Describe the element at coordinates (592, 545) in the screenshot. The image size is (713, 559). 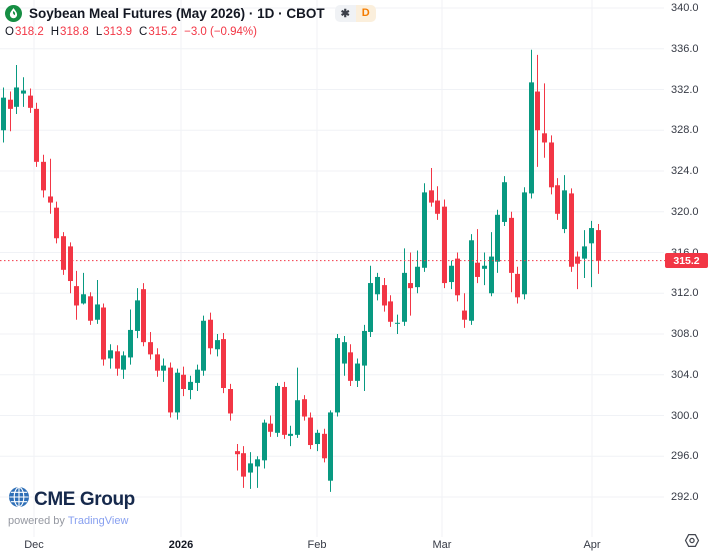
I see `time-axis-label: Apr` at that location.